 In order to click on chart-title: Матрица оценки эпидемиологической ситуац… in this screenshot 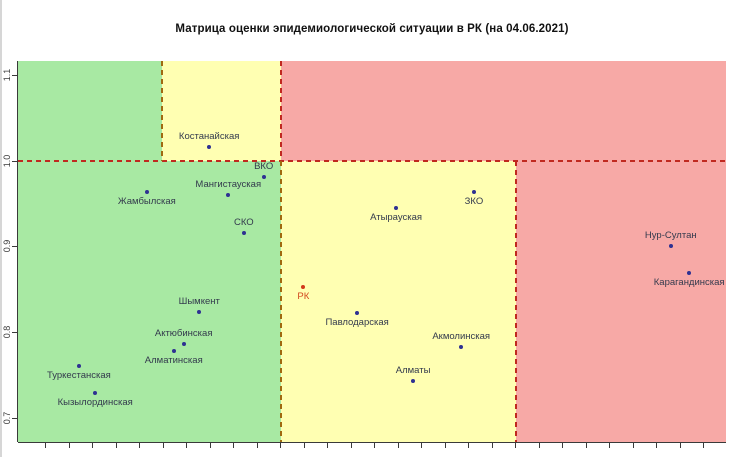, I will do `click(372, 29)`.